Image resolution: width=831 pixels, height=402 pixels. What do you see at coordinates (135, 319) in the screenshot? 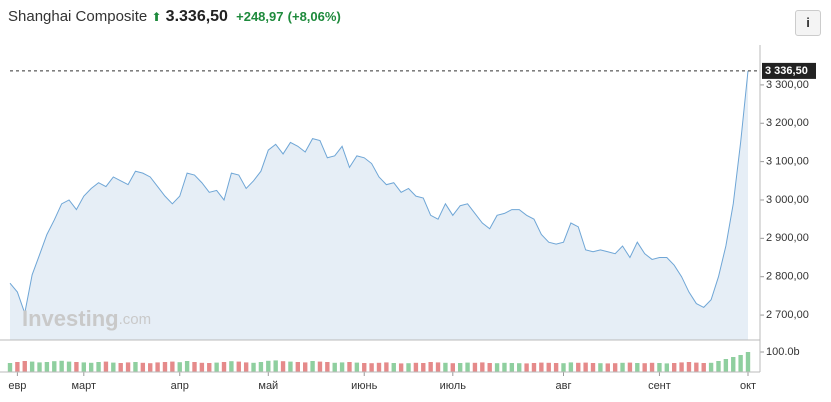
I see `watermark-suffix: .com` at bounding box center [135, 319].